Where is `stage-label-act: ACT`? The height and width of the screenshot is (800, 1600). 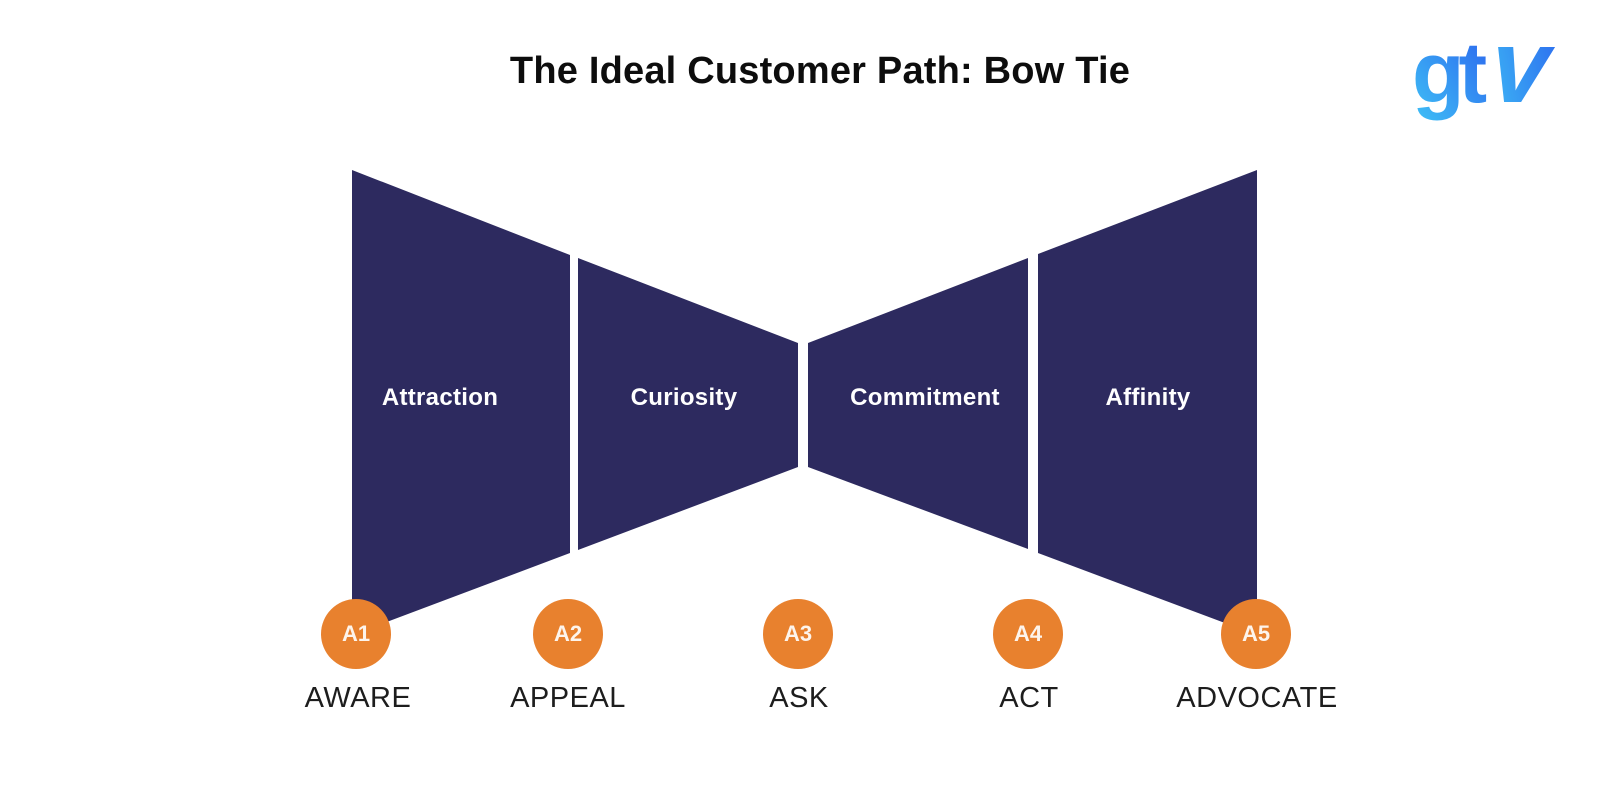
stage-label-act: ACT is located at coordinates (1029, 698).